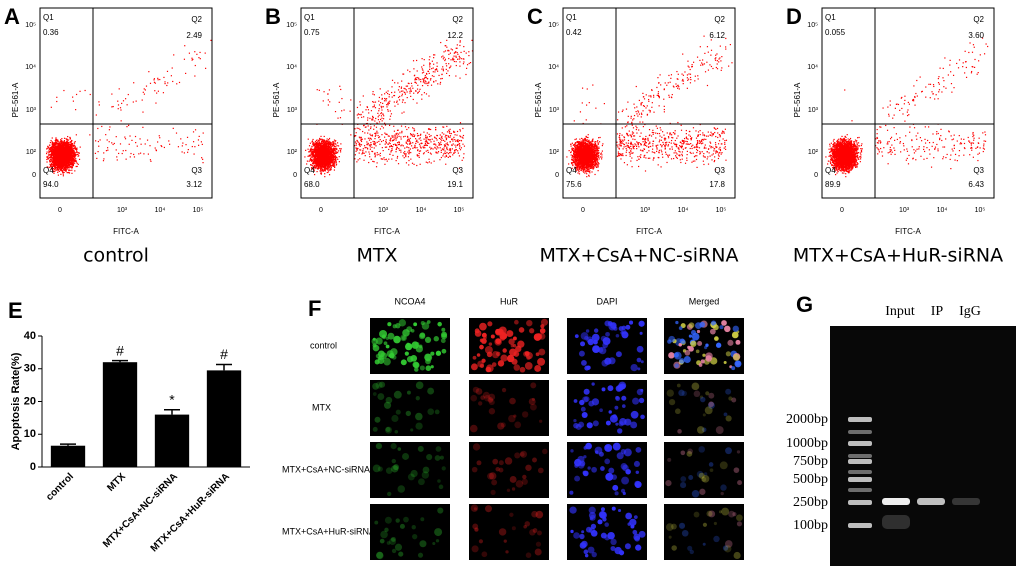 The width and height of the screenshot is (1020, 570). What do you see at coordinates (15, 99) in the screenshot?
I see `y-axis-label: PE-561-A` at bounding box center [15, 99].